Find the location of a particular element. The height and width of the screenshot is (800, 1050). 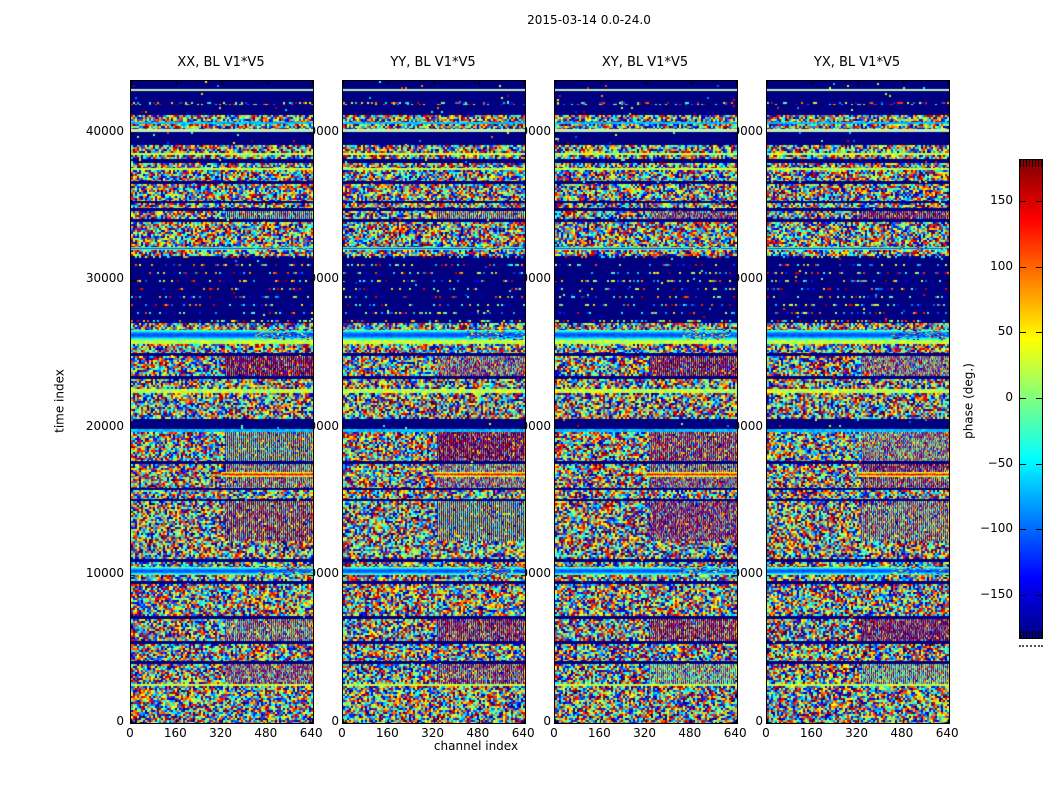

colorbar-tick-label: −100 is located at coordinates (996, 528).